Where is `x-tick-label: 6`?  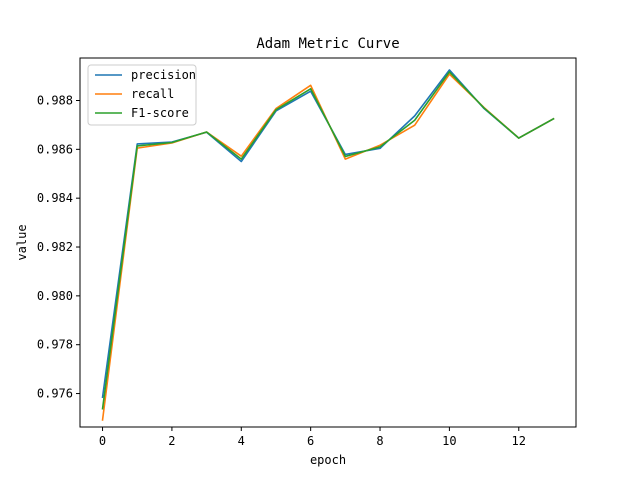 x-tick-label: 6 is located at coordinates (310, 441).